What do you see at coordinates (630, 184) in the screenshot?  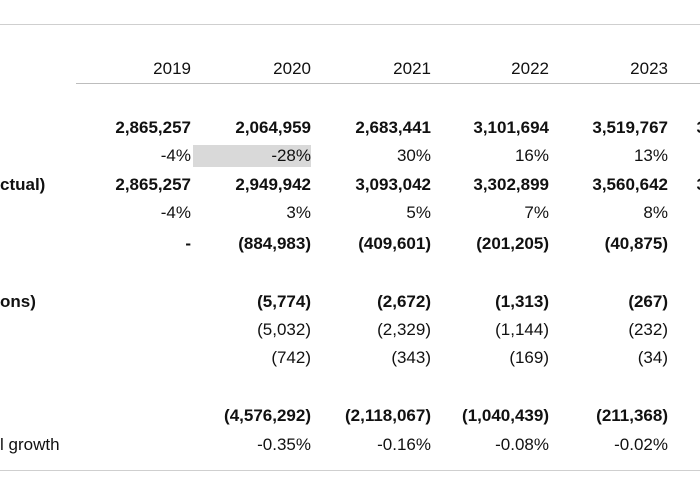 I see `table-cell: 3,560,642` at bounding box center [630, 184].